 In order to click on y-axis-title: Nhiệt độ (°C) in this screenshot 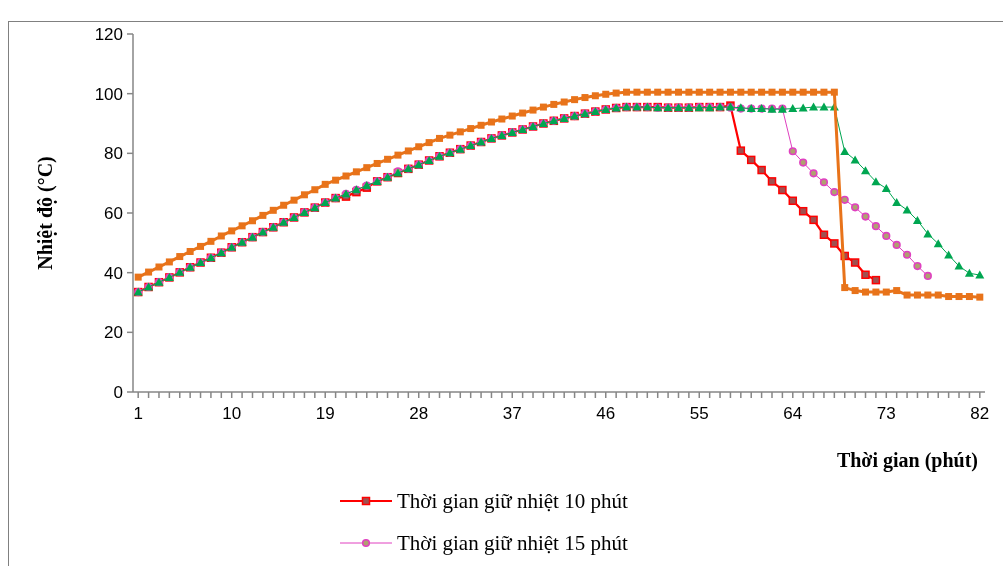, I will do `click(45, 213)`.